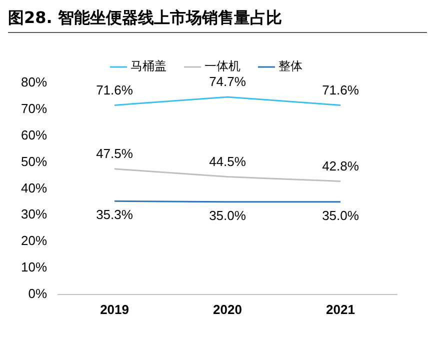 The image size is (435, 342). Describe the element at coordinates (114, 309) in the screenshot. I see `x-tick-label: 2019` at that location.